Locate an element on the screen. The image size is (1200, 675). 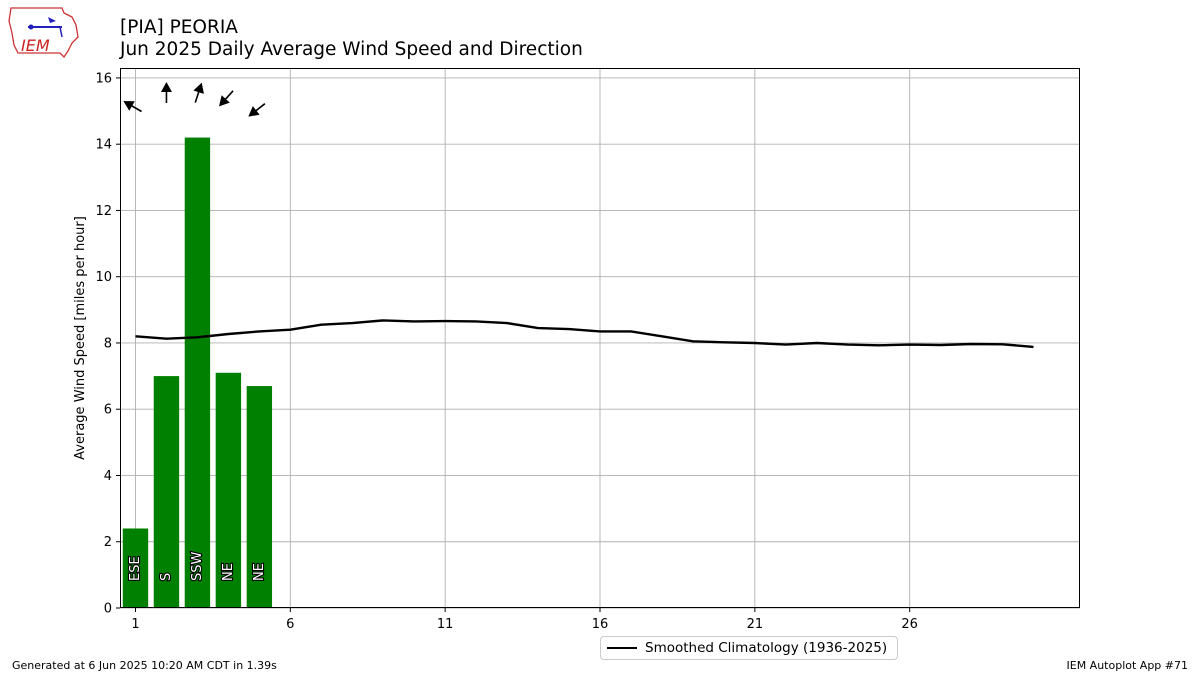
x-tick-label: 26 is located at coordinates (909, 624).